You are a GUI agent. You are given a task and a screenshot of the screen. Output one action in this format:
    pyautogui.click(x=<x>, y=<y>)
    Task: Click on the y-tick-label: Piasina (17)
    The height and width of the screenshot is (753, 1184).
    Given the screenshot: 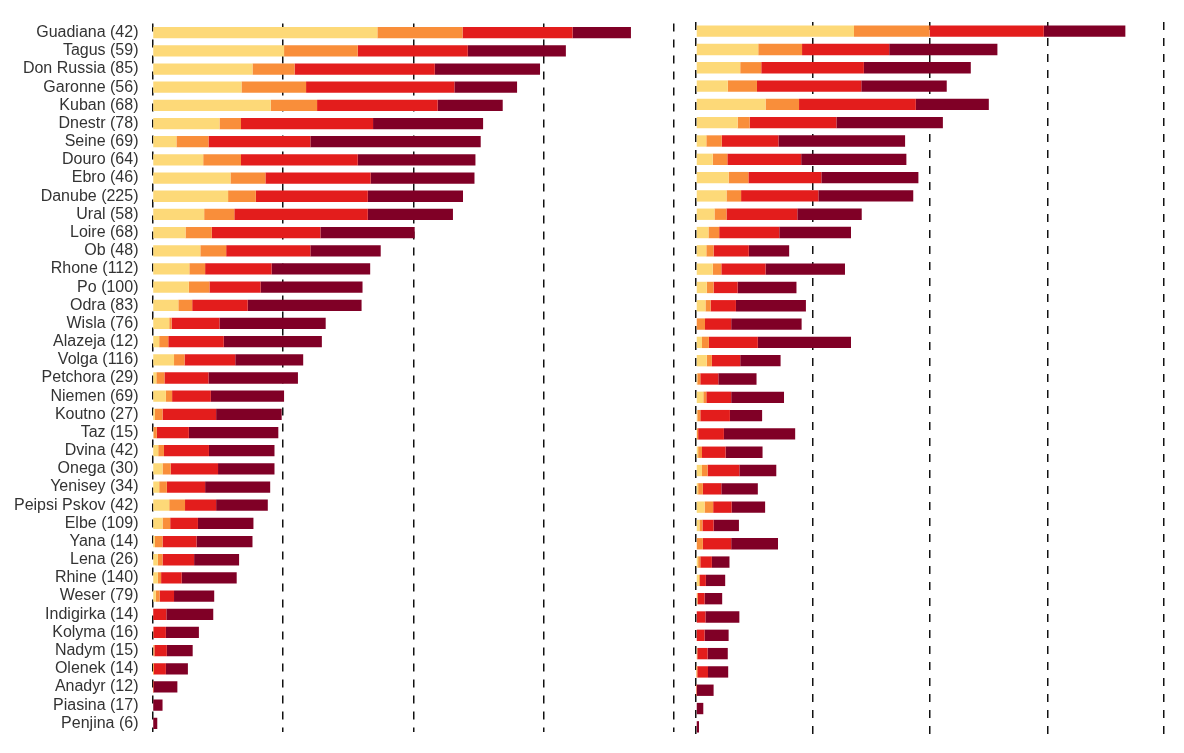 What is the action you would take?
    pyautogui.click(x=96, y=704)
    